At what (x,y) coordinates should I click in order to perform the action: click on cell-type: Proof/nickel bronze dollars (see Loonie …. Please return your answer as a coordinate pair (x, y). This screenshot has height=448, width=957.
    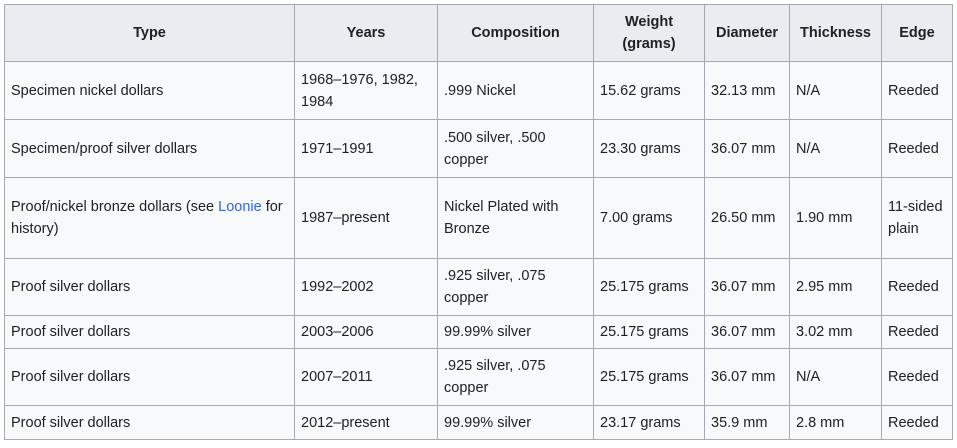
    Looking at the image, I should click on (149, 218).